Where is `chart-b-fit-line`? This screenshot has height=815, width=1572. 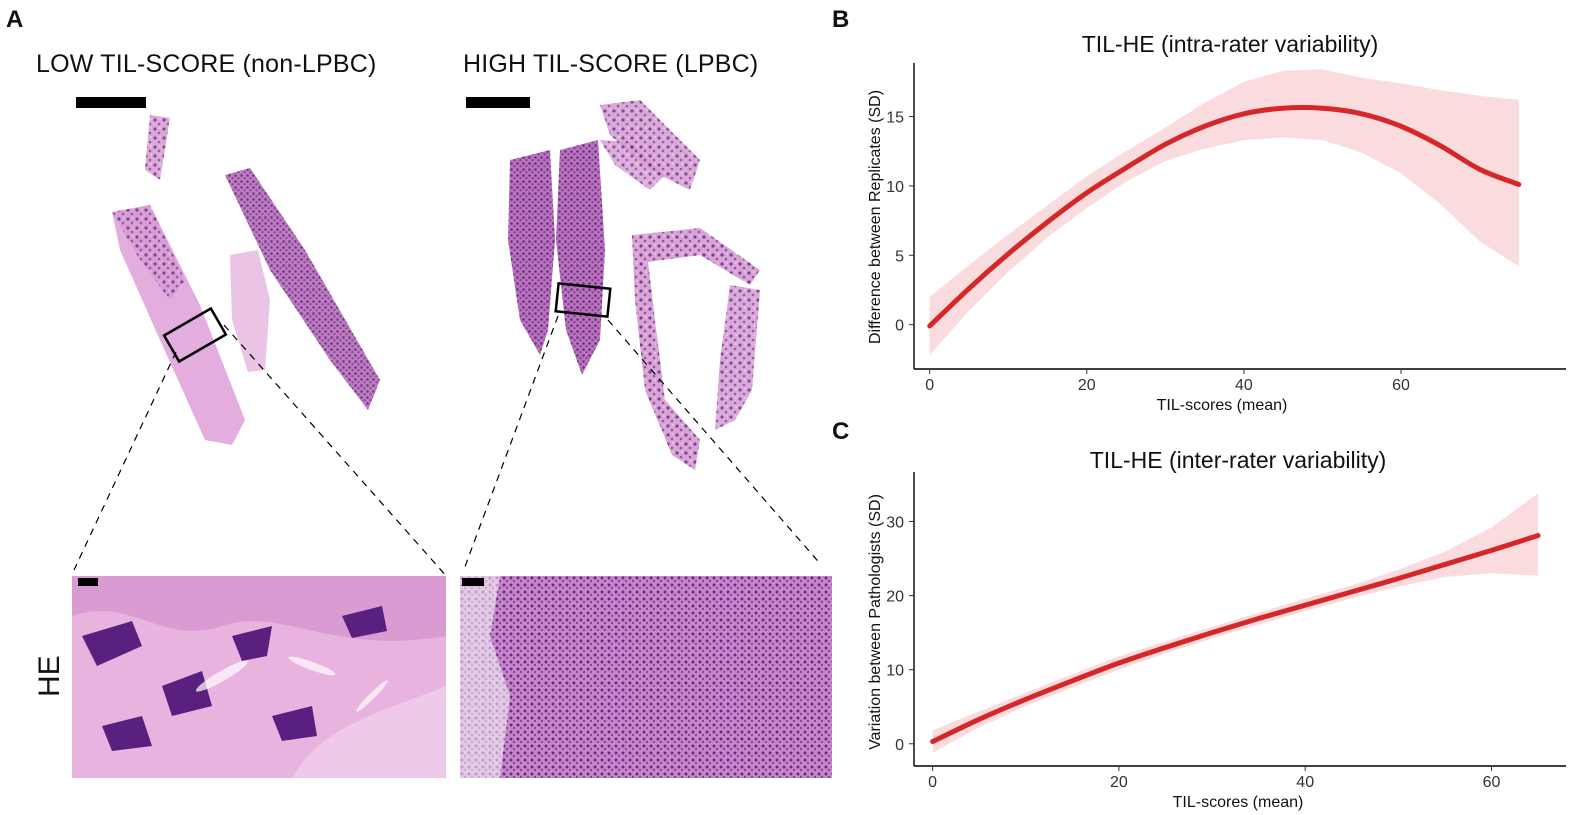 chart-b-fit-line is located at coordinates (1224, 217).